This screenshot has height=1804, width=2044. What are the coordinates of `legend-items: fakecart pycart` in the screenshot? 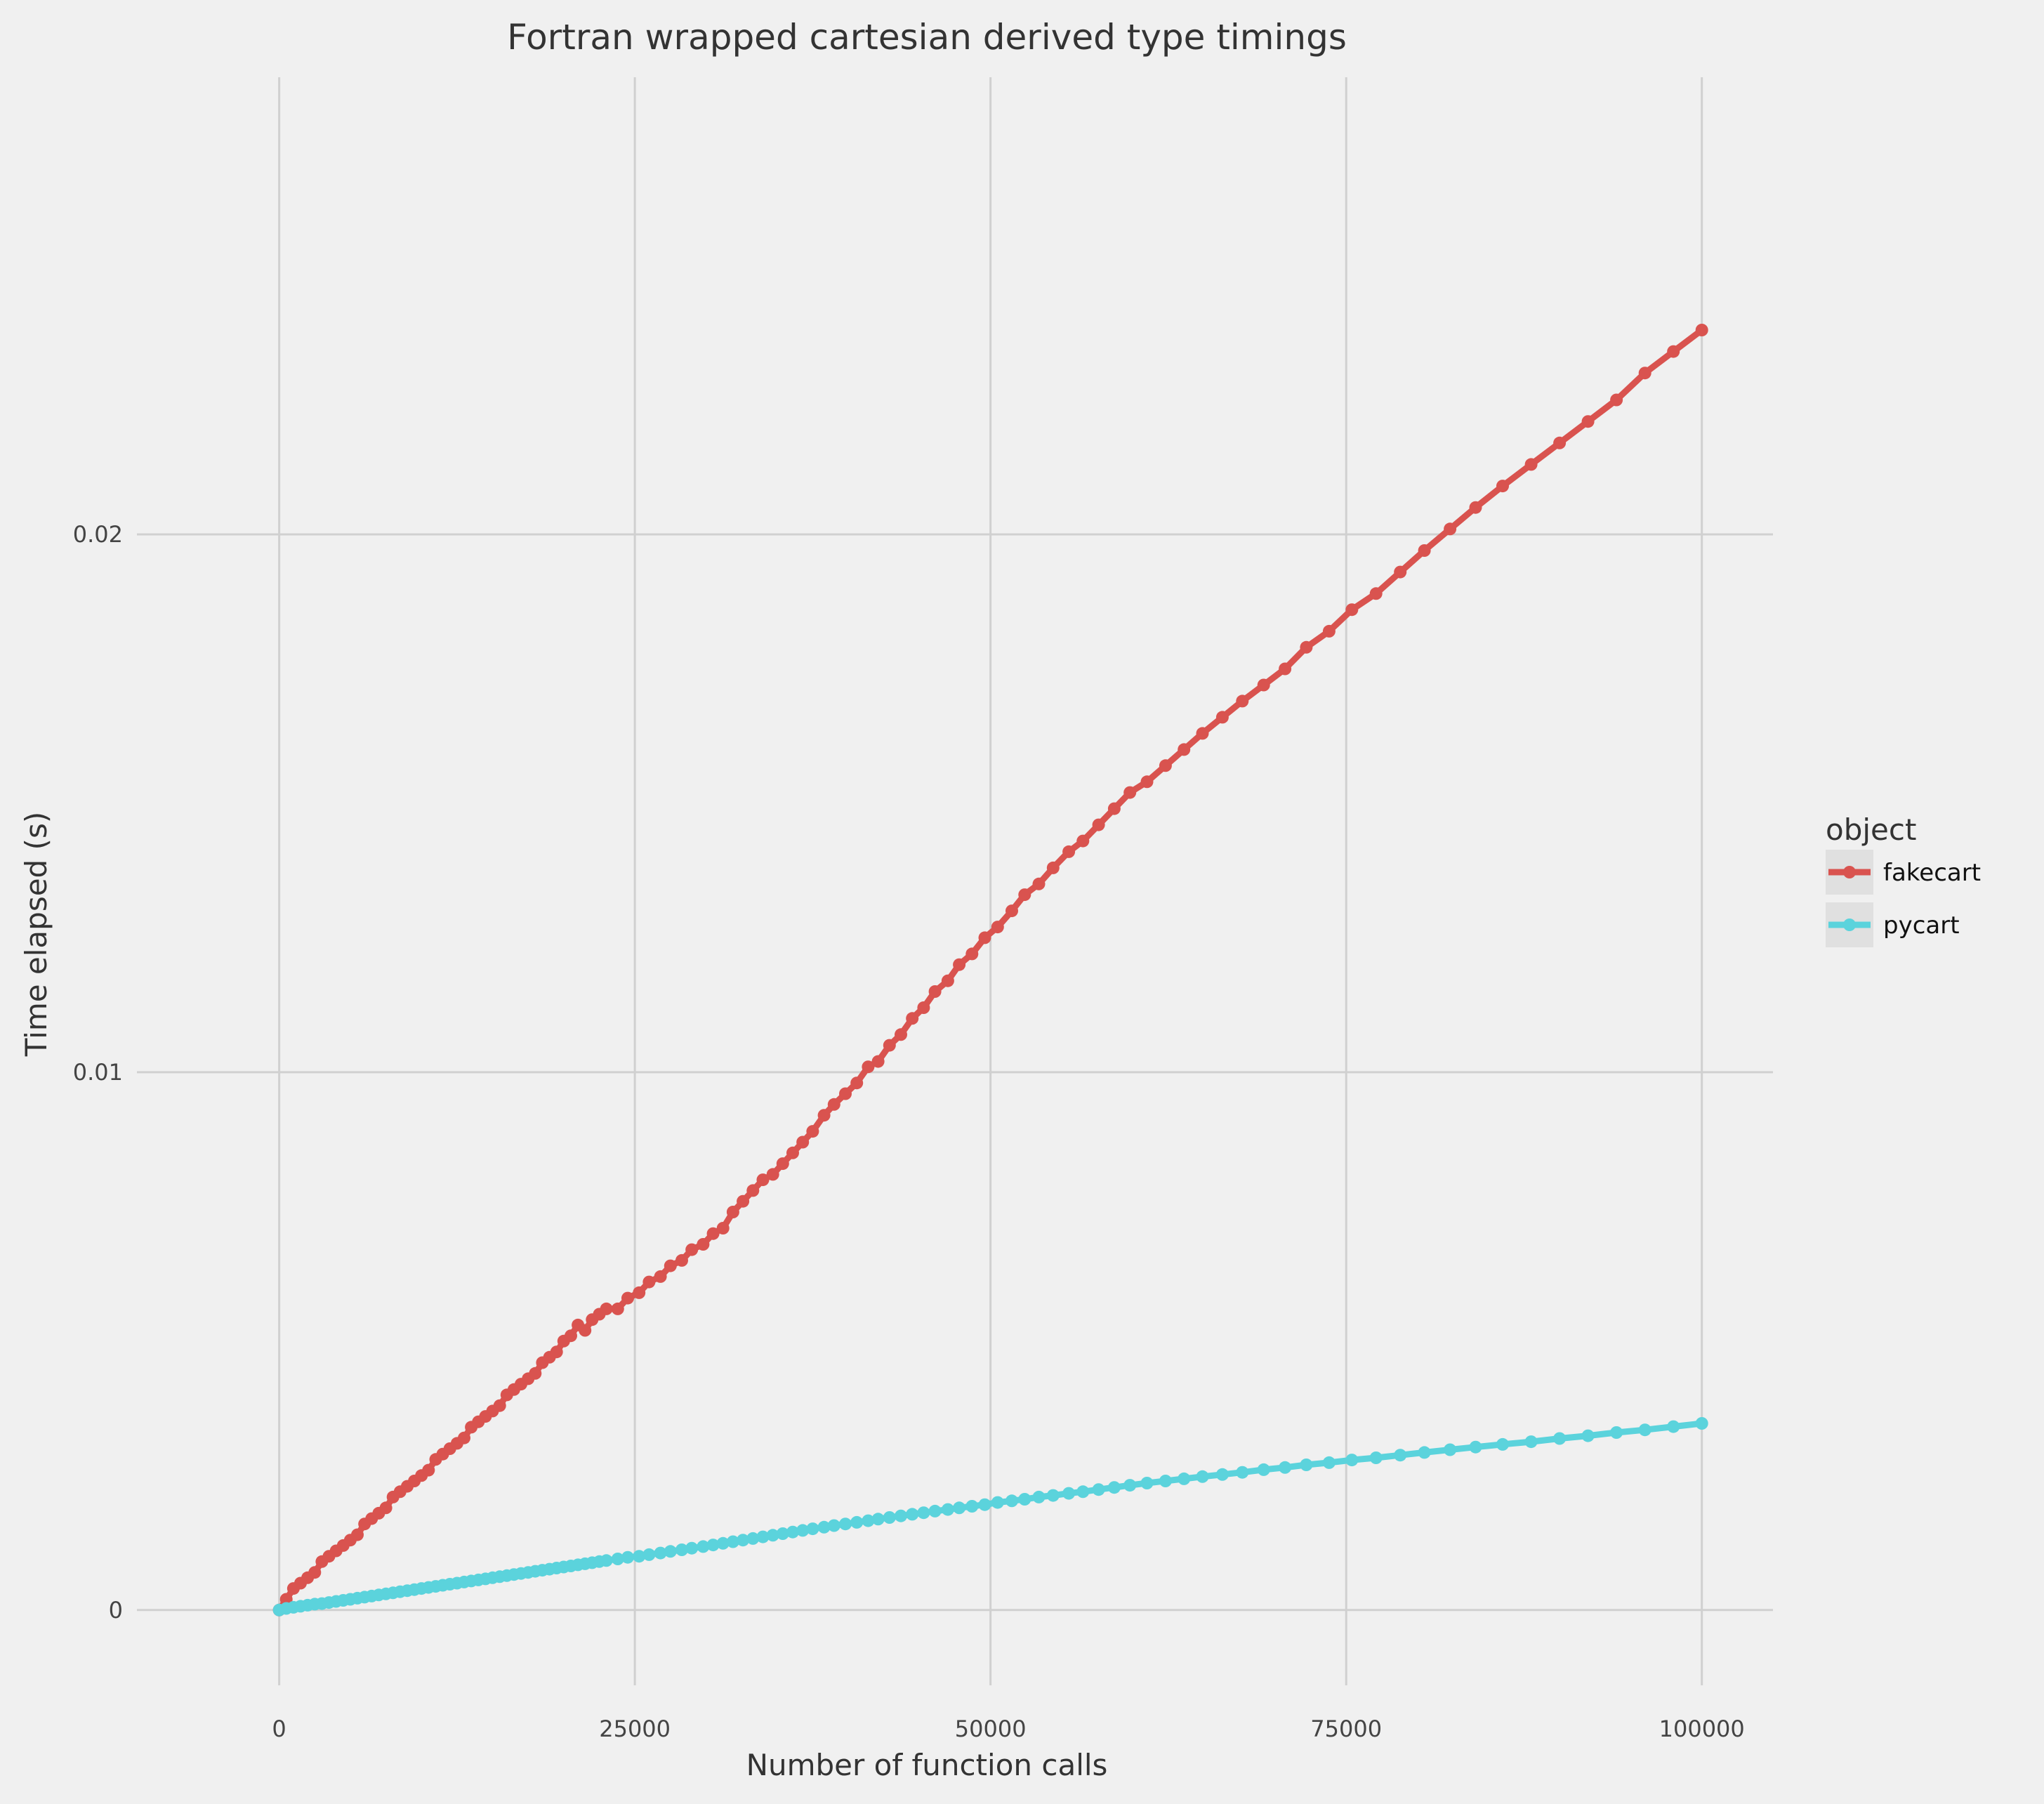 It's located at (1904, 899).